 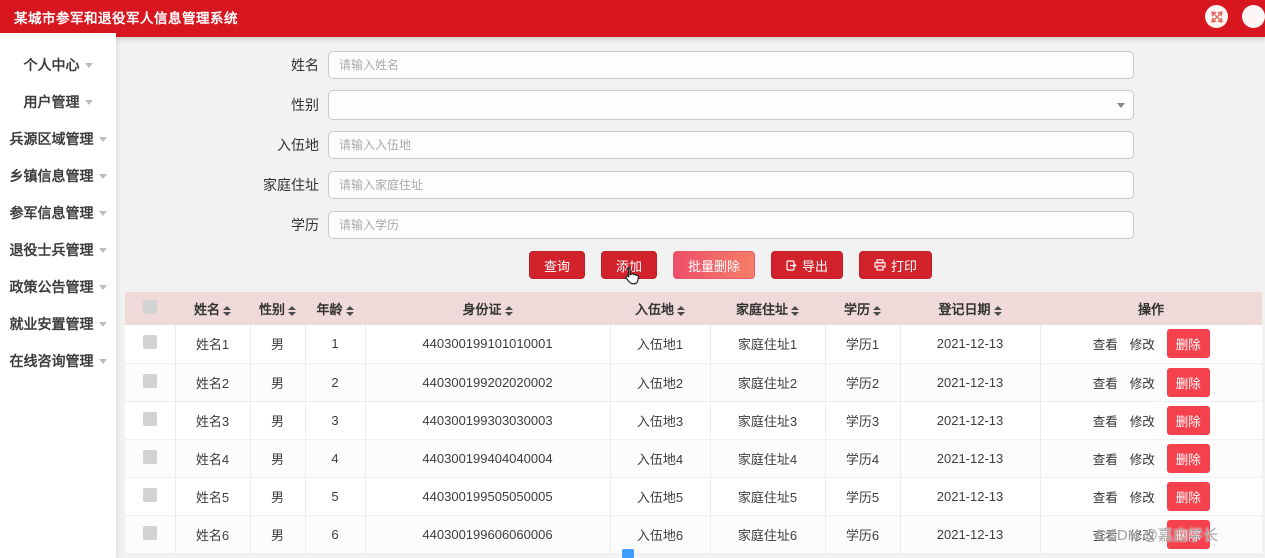 What do you see at coordinates (767, 308) in the screenshot?
I see `column-header: 家庭住址` at bounding box center [767, 308].